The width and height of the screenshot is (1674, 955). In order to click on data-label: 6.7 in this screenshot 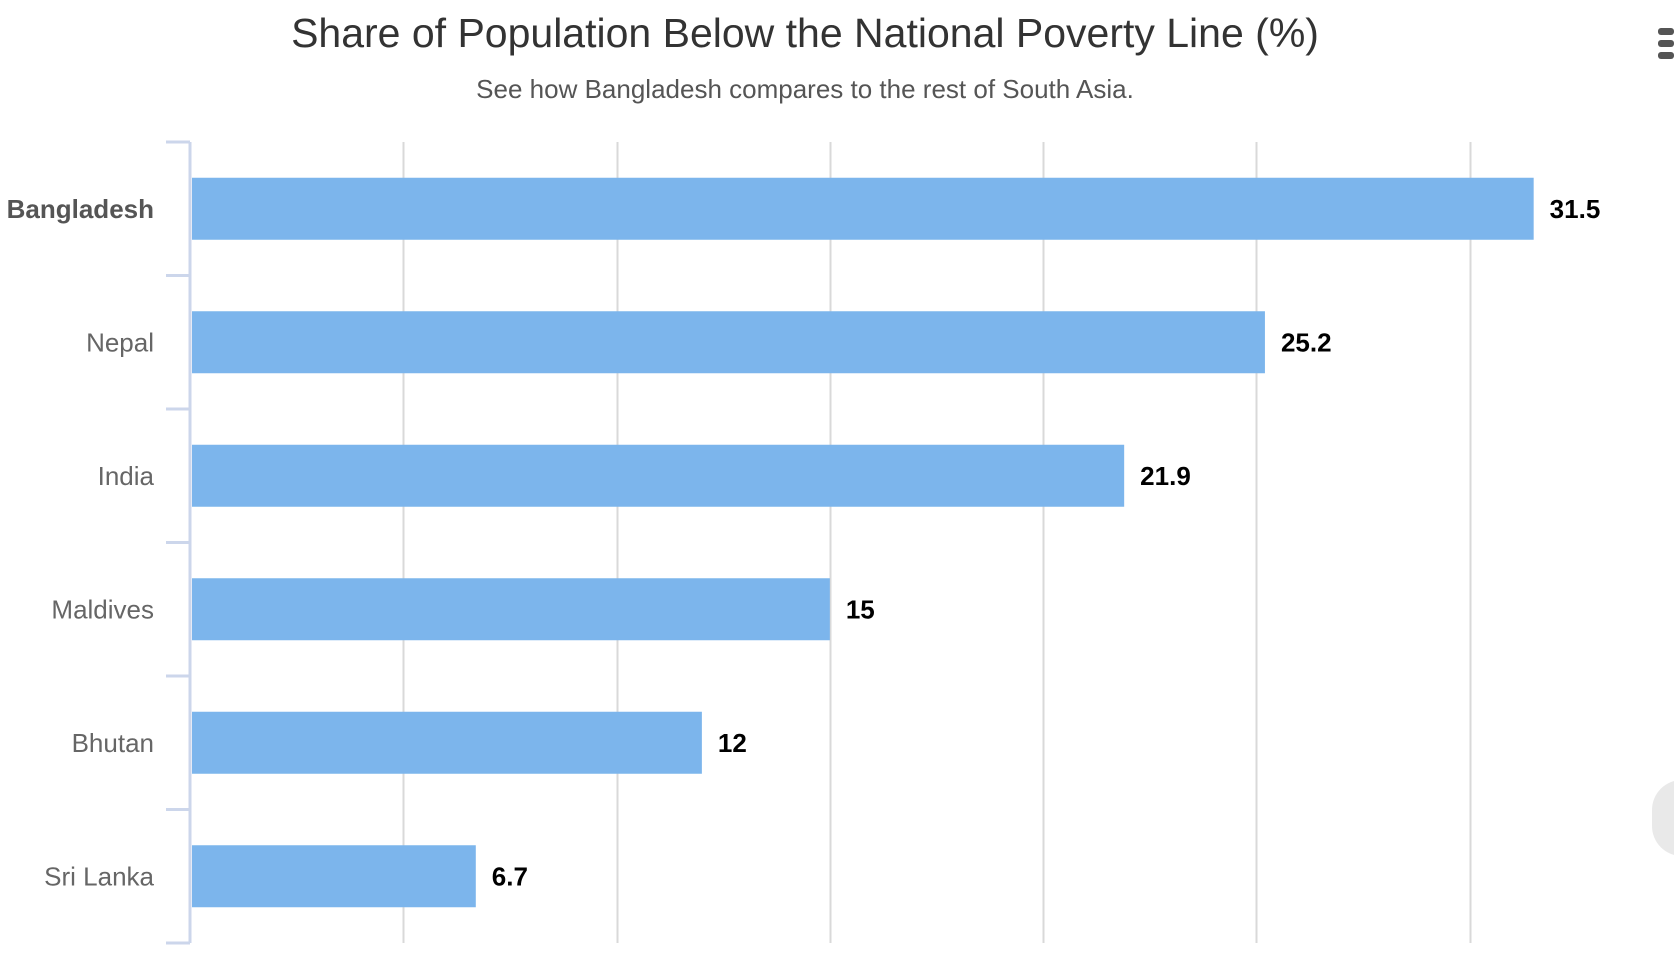, I will do `click(510, 876)`.